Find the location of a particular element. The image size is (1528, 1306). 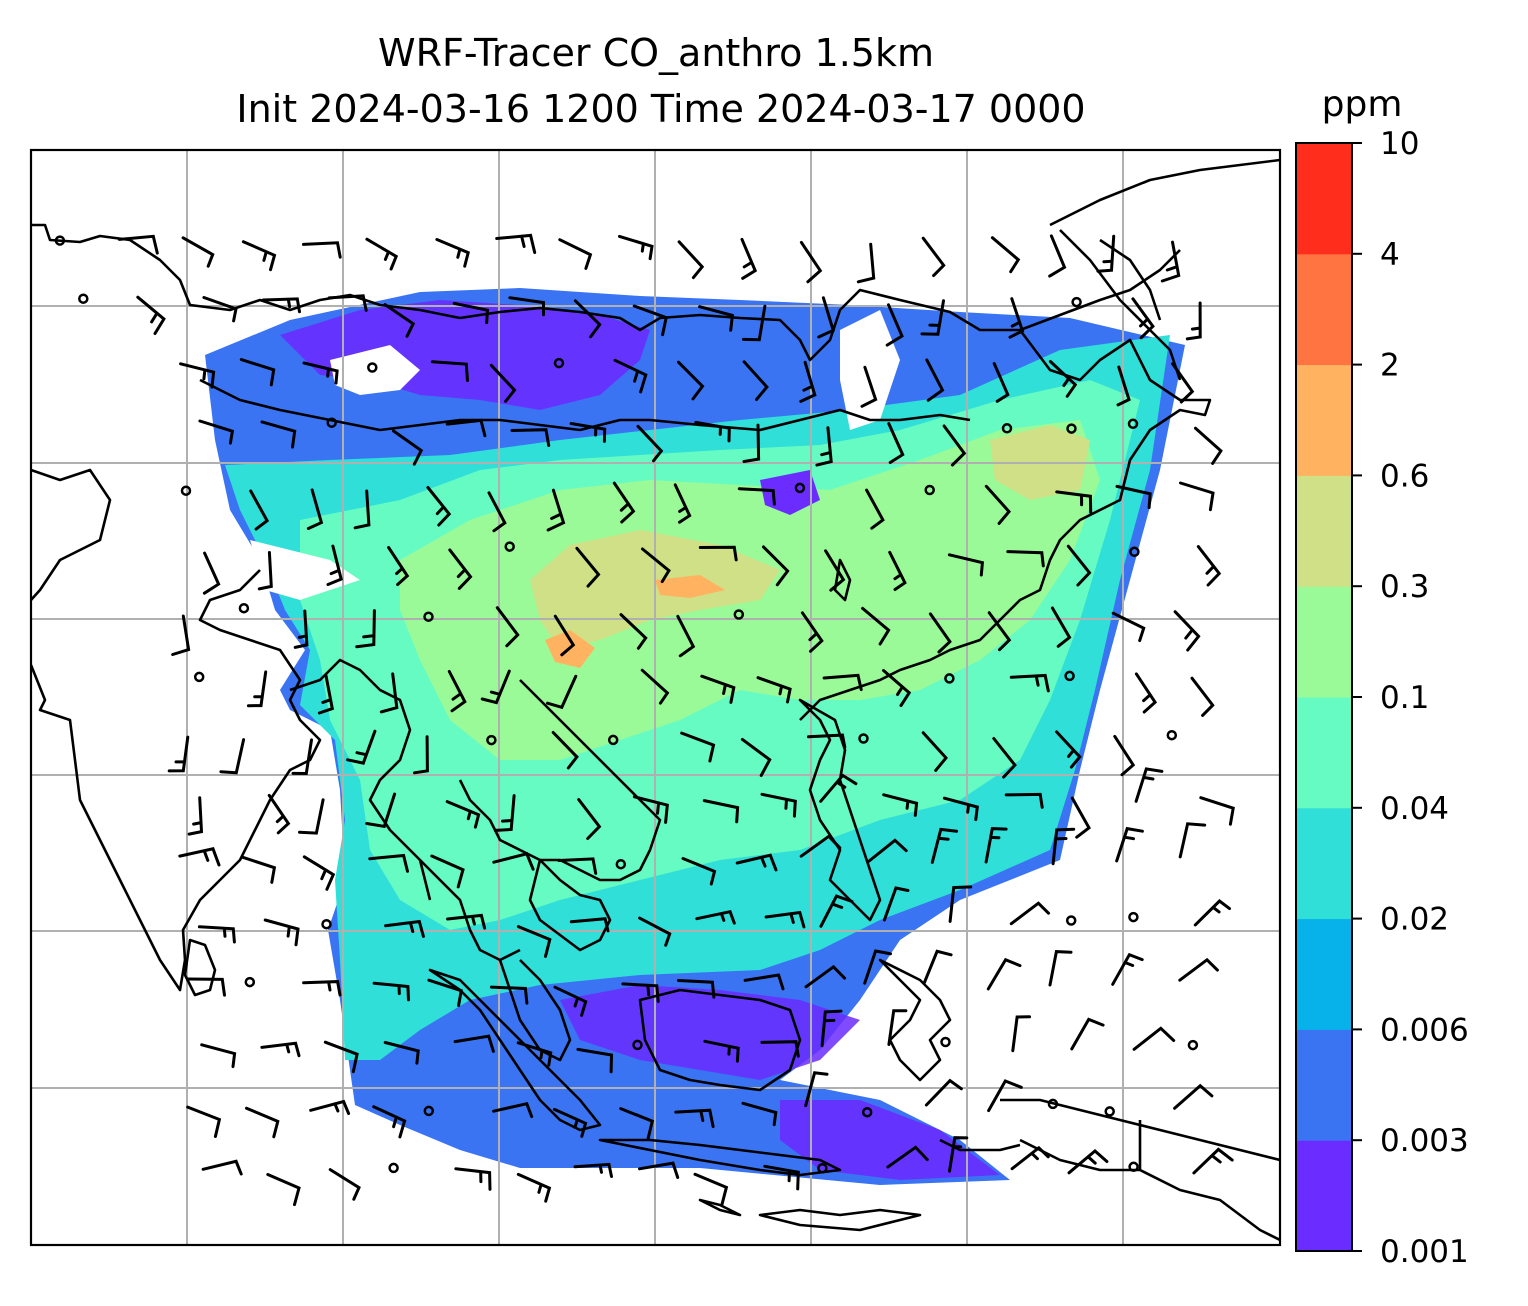

coast-china-korea is located at coordinates (1039, 439).